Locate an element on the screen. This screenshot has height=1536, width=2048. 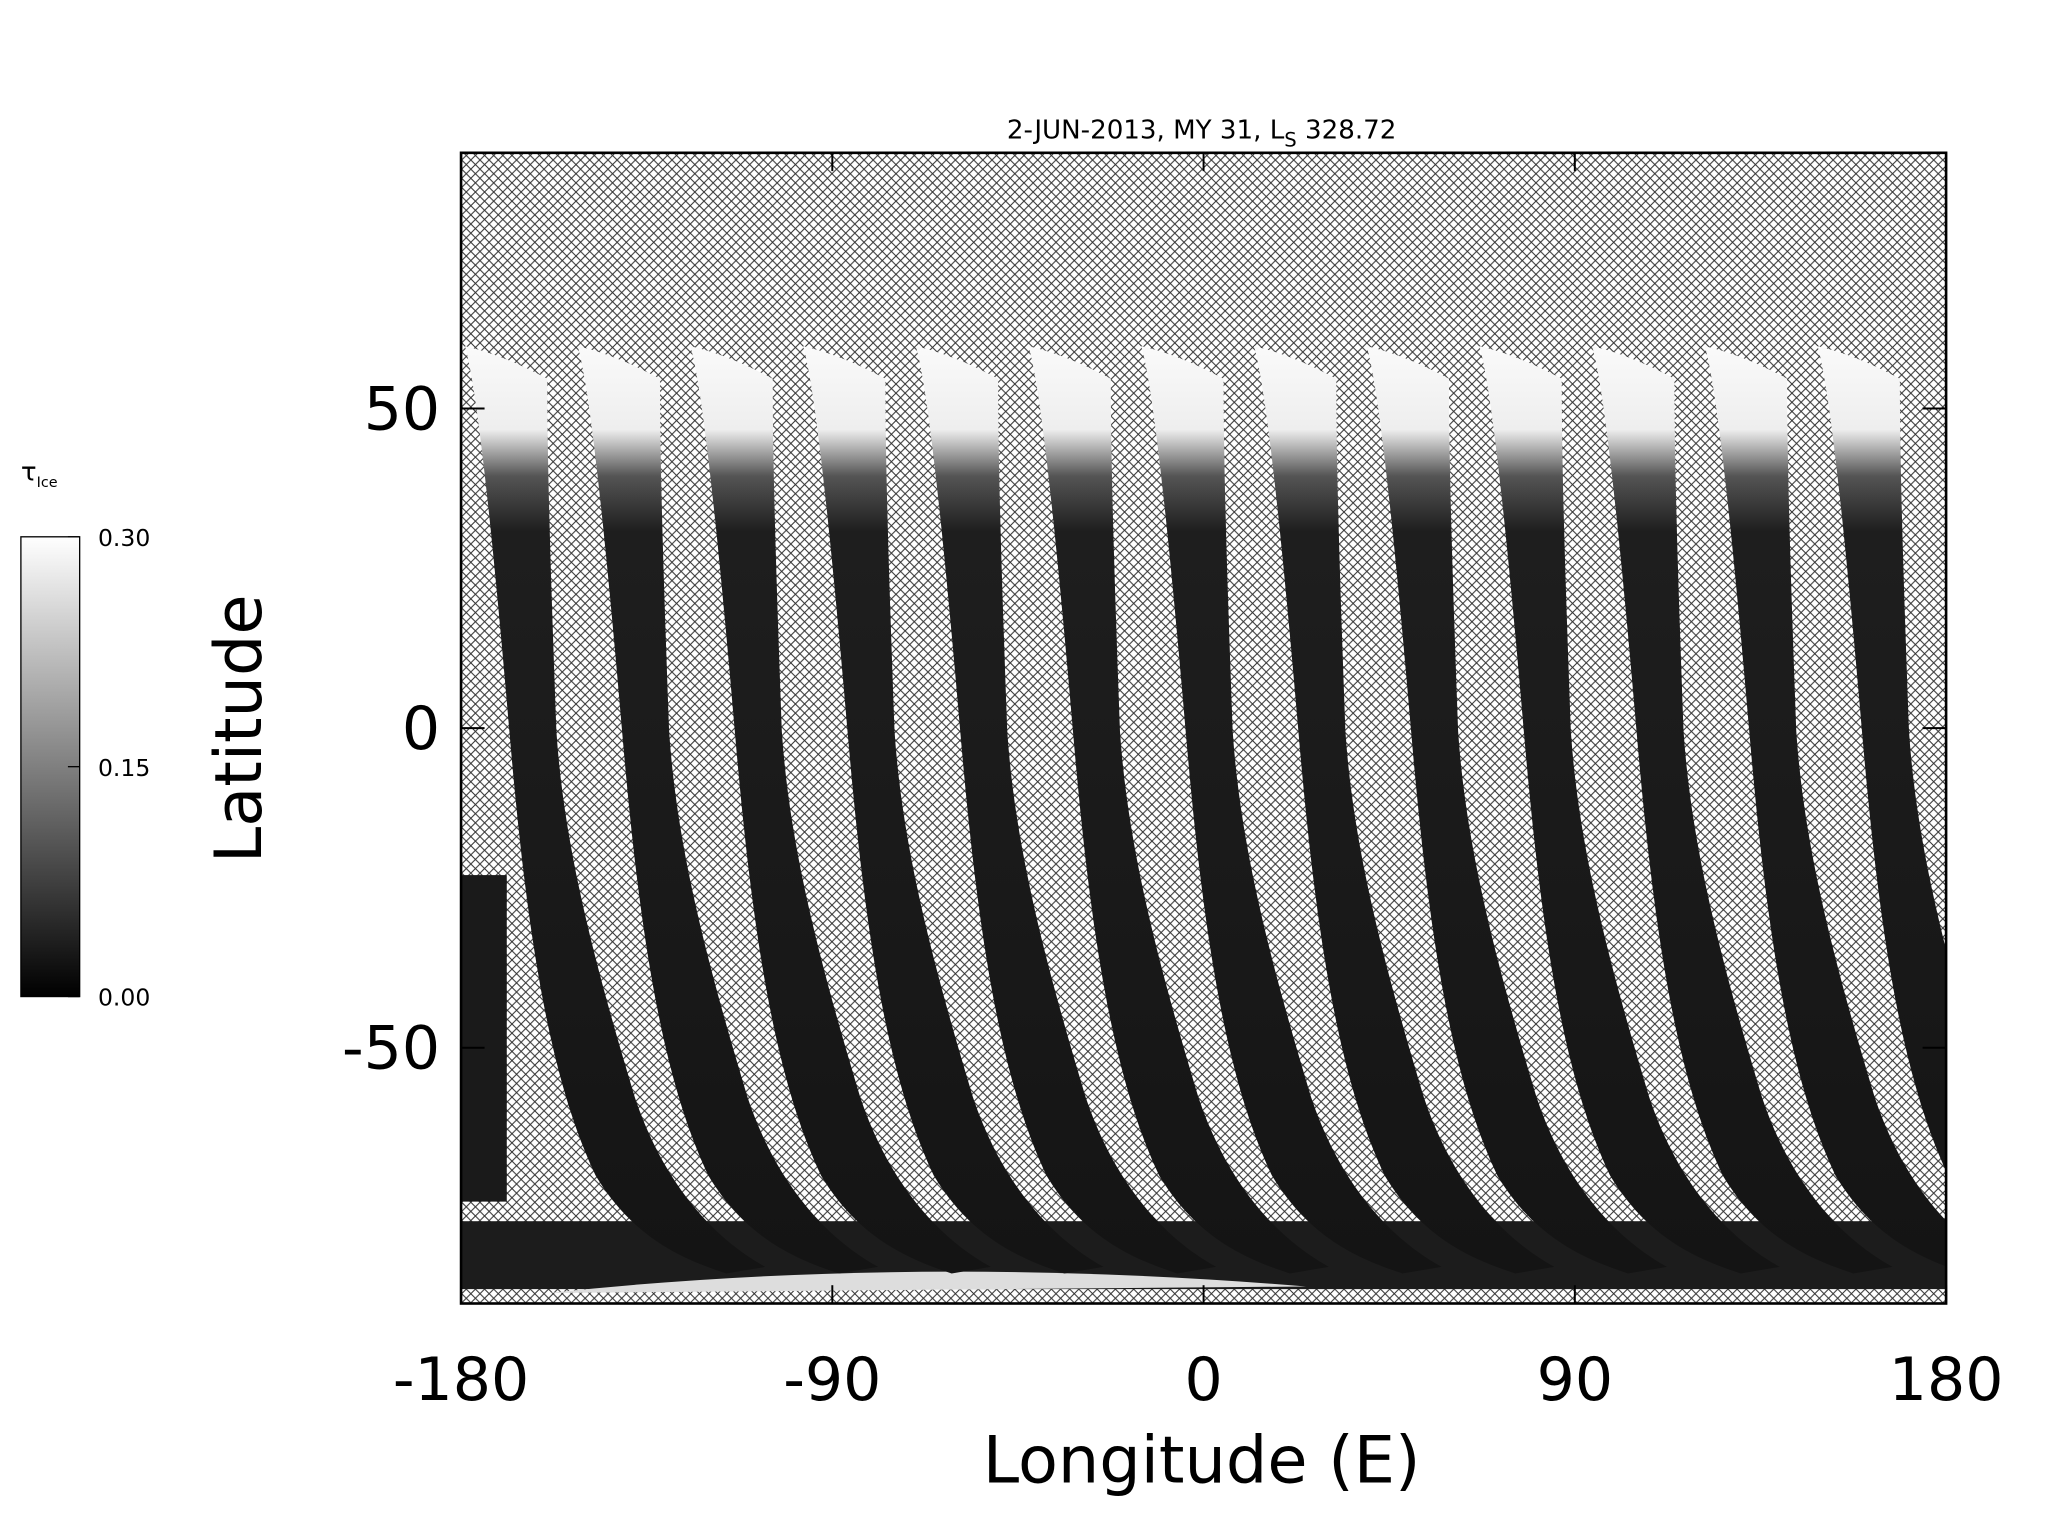
x-axis-title: Longitude (E) is located at coordinates (1202, 1460).